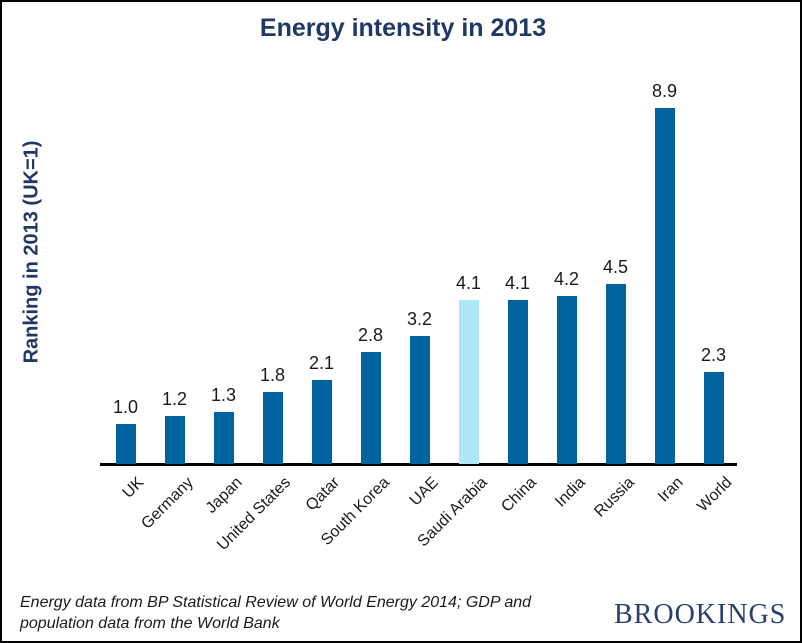 The height and width of the screenshot is (643, 802). What do you see at coordinates (370, 408) in the screenshot?
I see `bar-south-korea` at bounding box center [370, 408].